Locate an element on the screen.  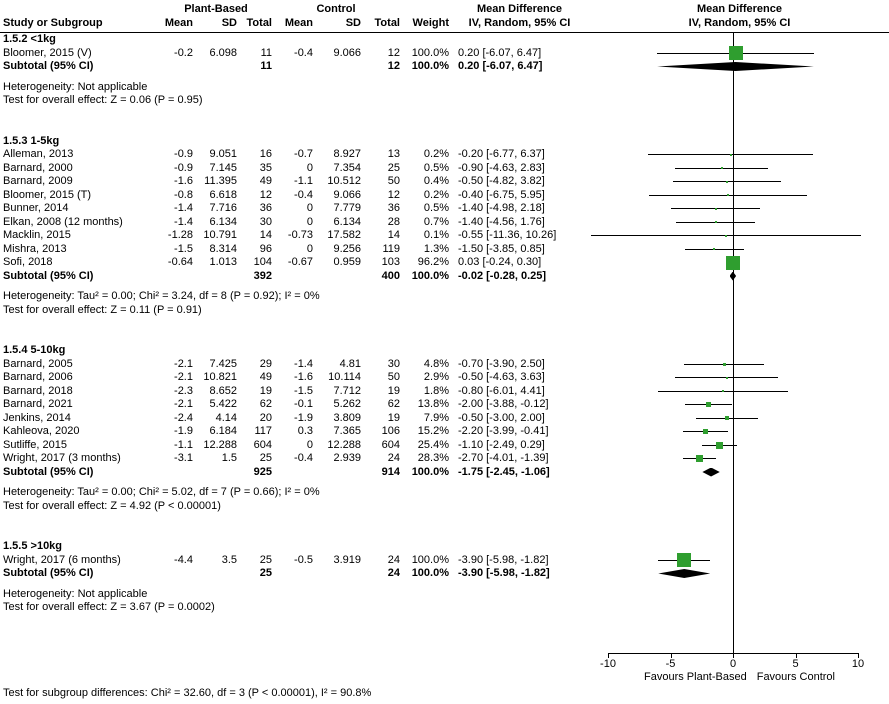
axis-tick-label: -5 is located at coordinates (670, 664).